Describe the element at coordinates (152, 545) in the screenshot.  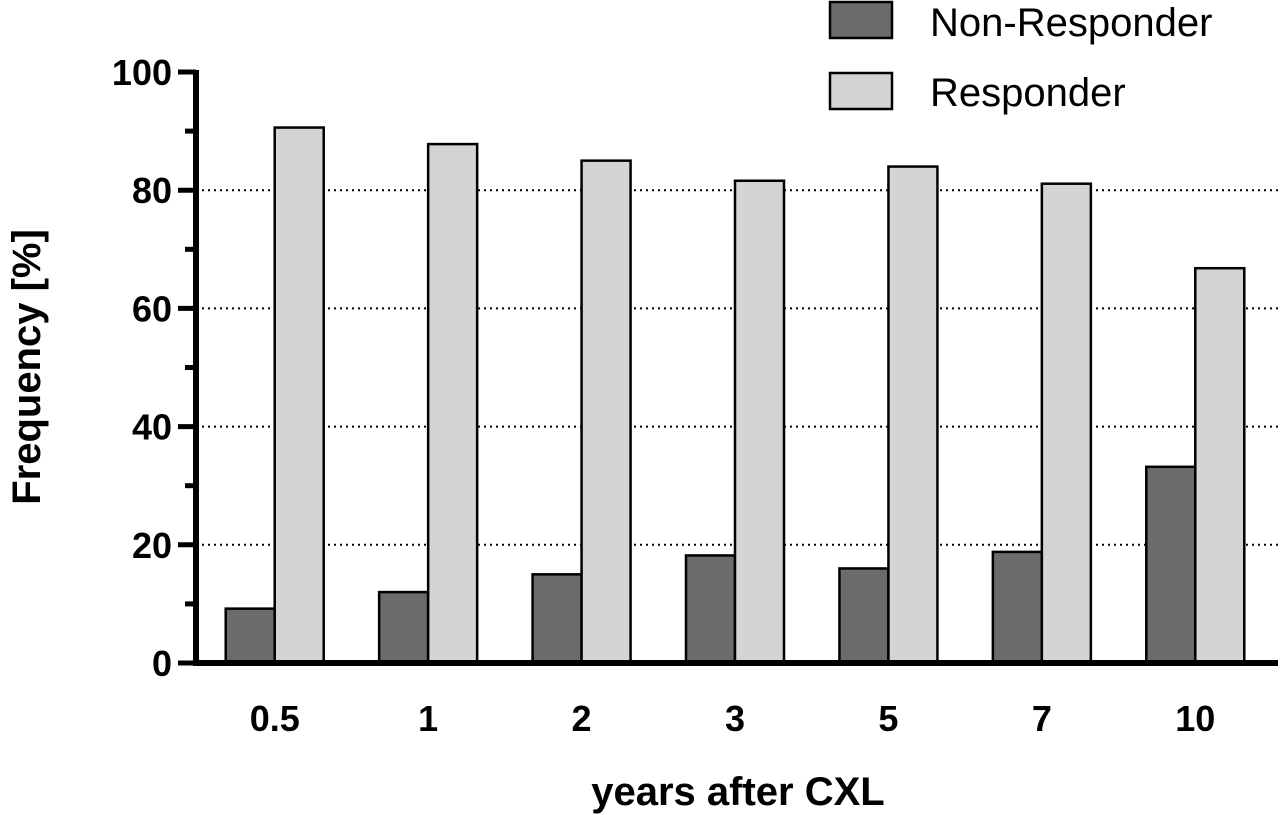
I see `y-tick-label: 20` at that location.